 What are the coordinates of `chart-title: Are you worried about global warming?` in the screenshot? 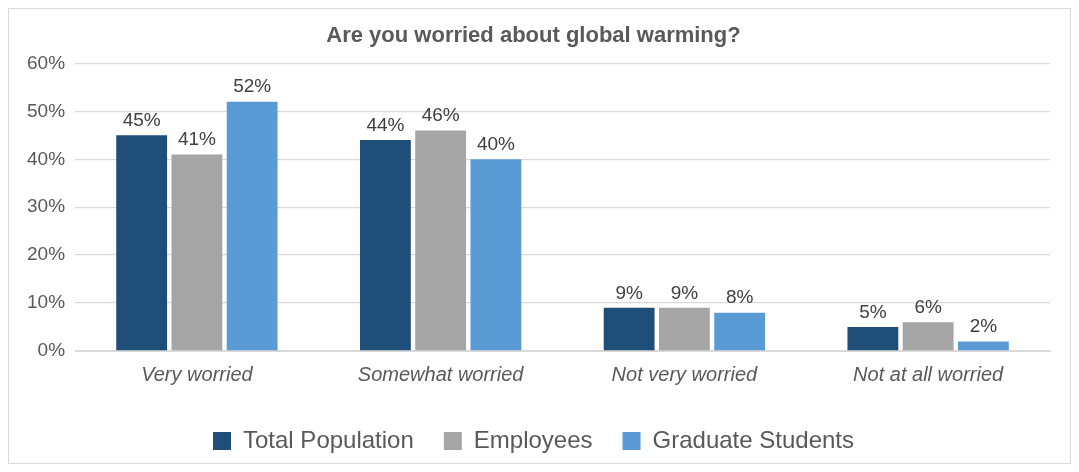 It's located at (533, 35).